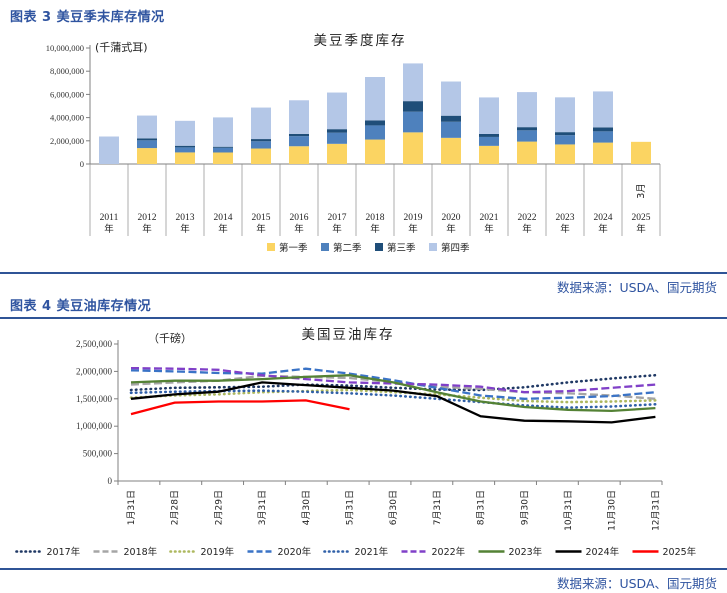  Describe the element at coordinates (568, 510) in the screenshot. I see `x-axis-label: 10月31日` at that location.